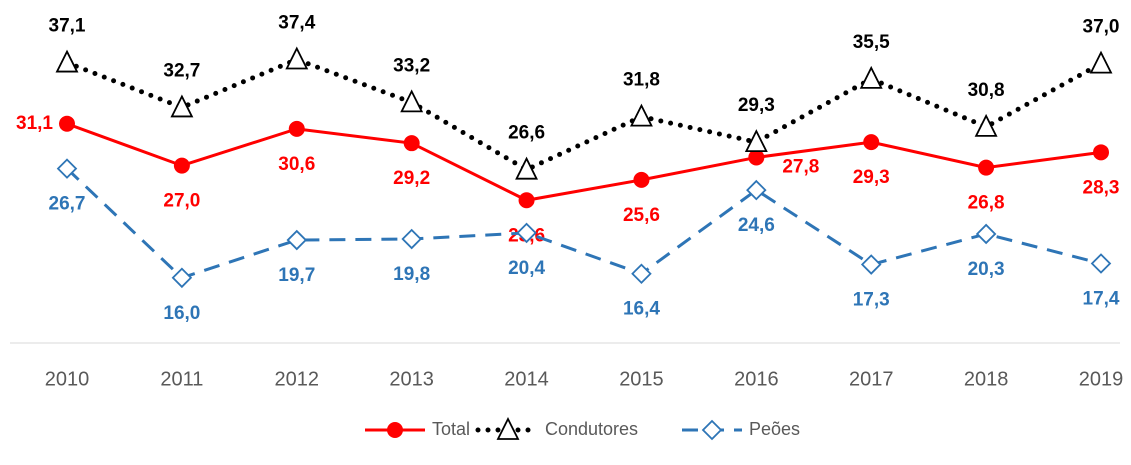  Describe the element at coordinates (871, 300) in the screenshot. I see `value-label: 17,3` at that location.